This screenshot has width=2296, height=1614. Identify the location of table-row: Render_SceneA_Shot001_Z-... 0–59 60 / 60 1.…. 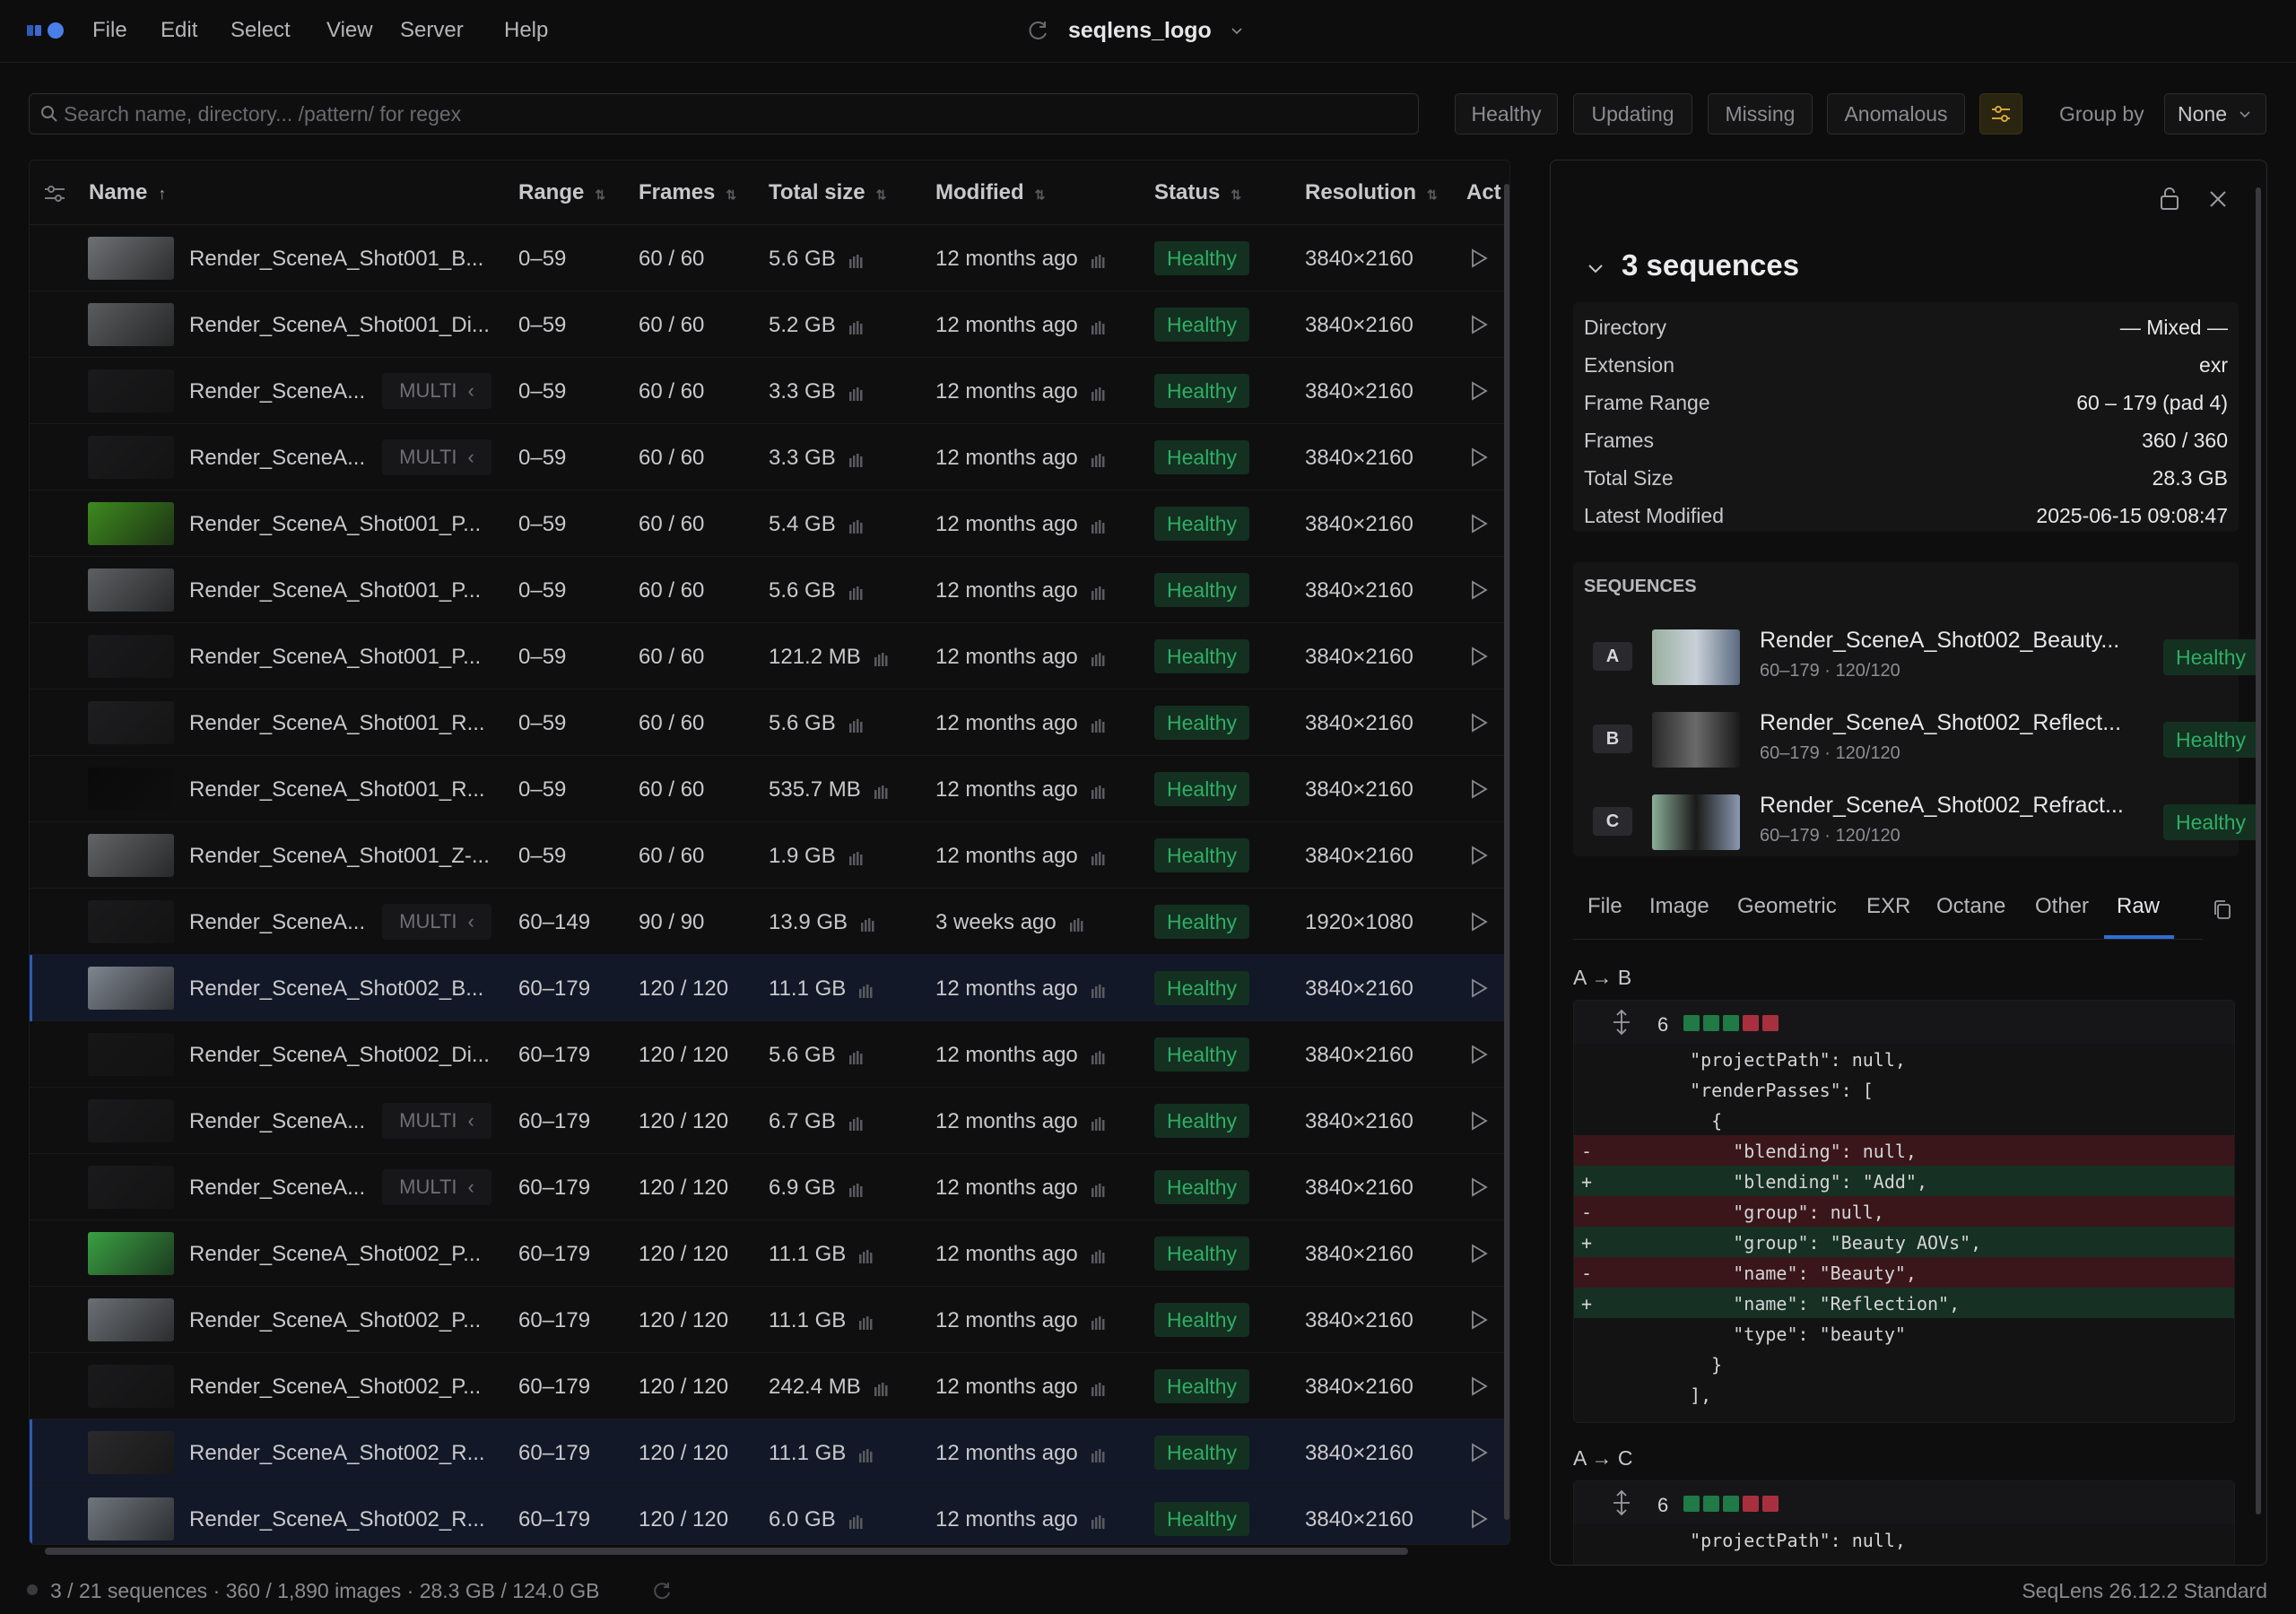
(769, 855).